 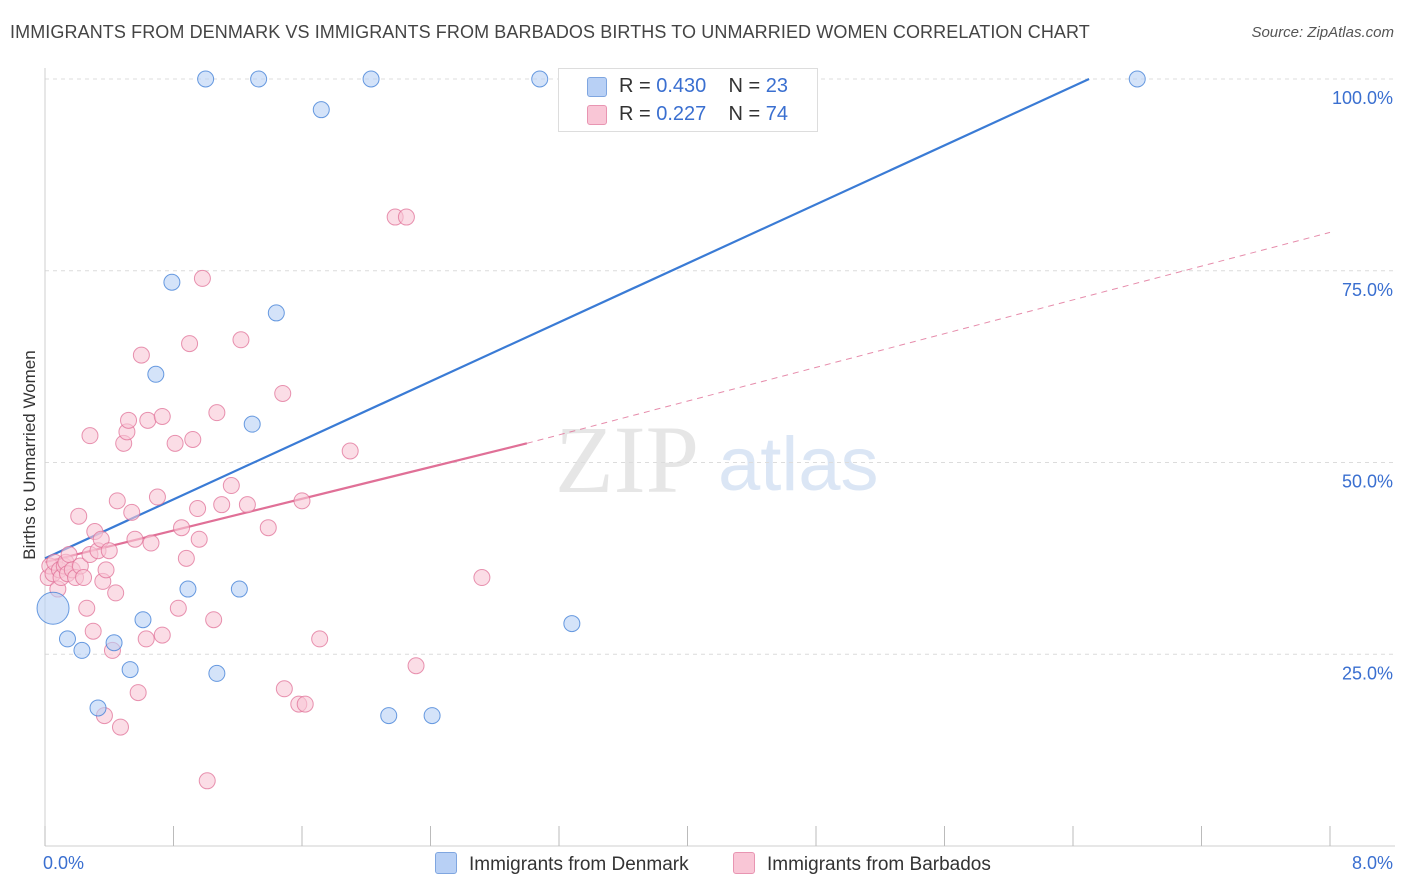 What do you see at coordinates (1367, 290) in the screenshot?
I see `y-tick-label: 75.0%` at bounding box center [1367, 290].